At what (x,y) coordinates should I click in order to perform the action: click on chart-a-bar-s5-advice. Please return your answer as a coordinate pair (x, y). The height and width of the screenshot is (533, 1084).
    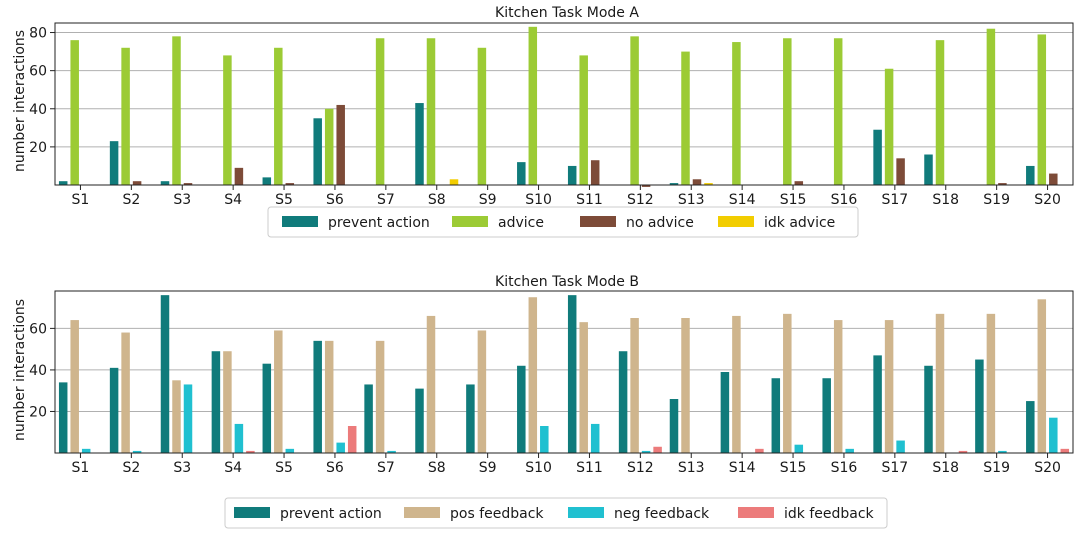
    Looking at the image, I should click on (278, 116).